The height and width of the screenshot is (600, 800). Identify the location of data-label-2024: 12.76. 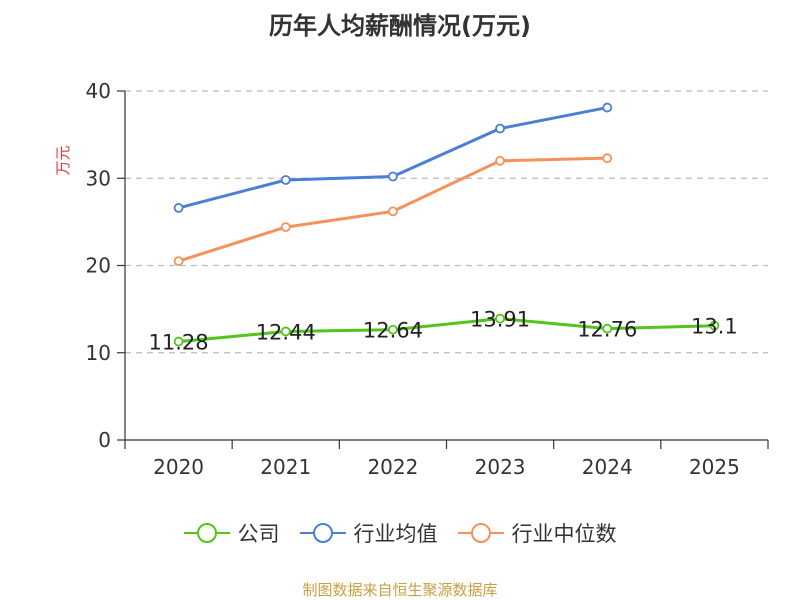
(607, 330).